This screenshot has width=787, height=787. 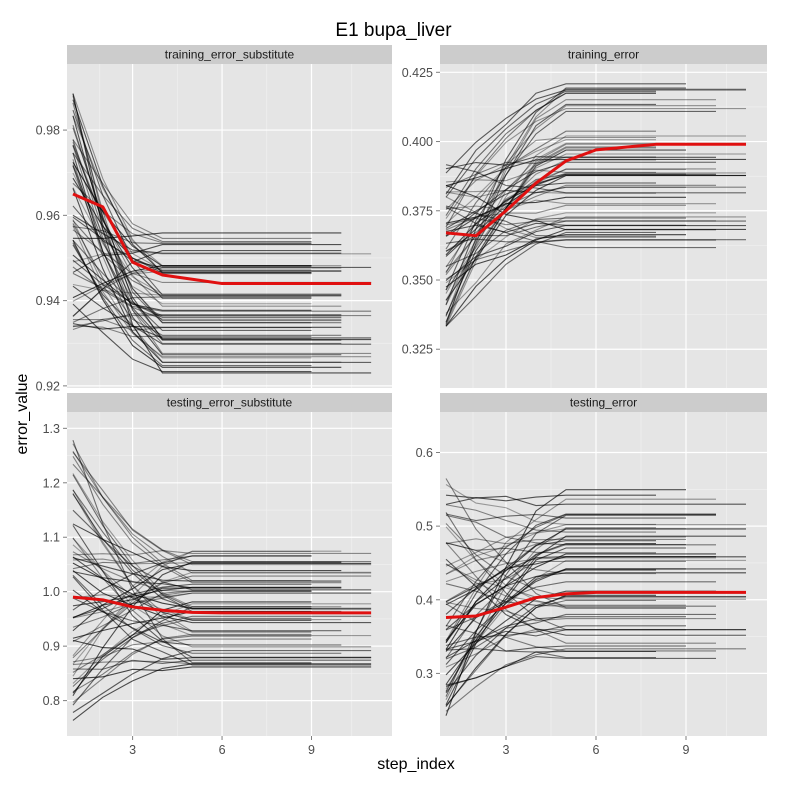 I want to click on y-tick-label: 1.3, so click(x=51, y=429).